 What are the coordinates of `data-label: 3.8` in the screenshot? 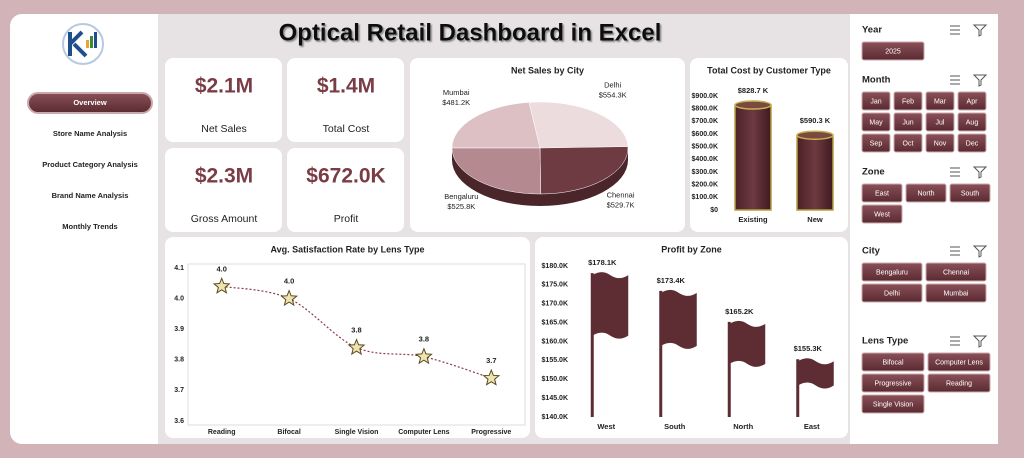 It's located at (356, 330).